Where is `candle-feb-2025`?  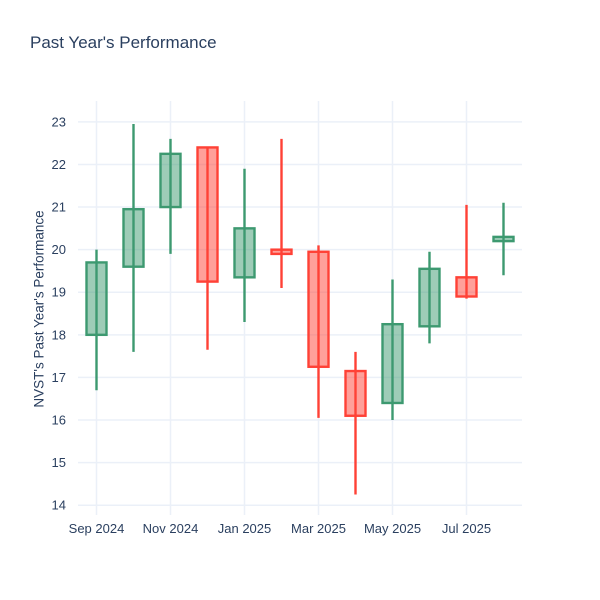 candle-feb-2025 is located at coordinates (281, 213).